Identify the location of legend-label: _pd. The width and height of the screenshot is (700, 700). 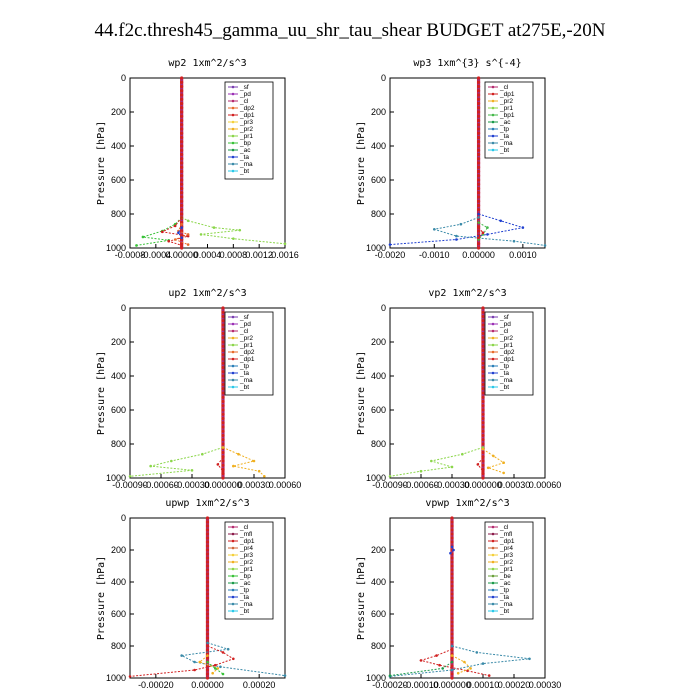
(245, 324).